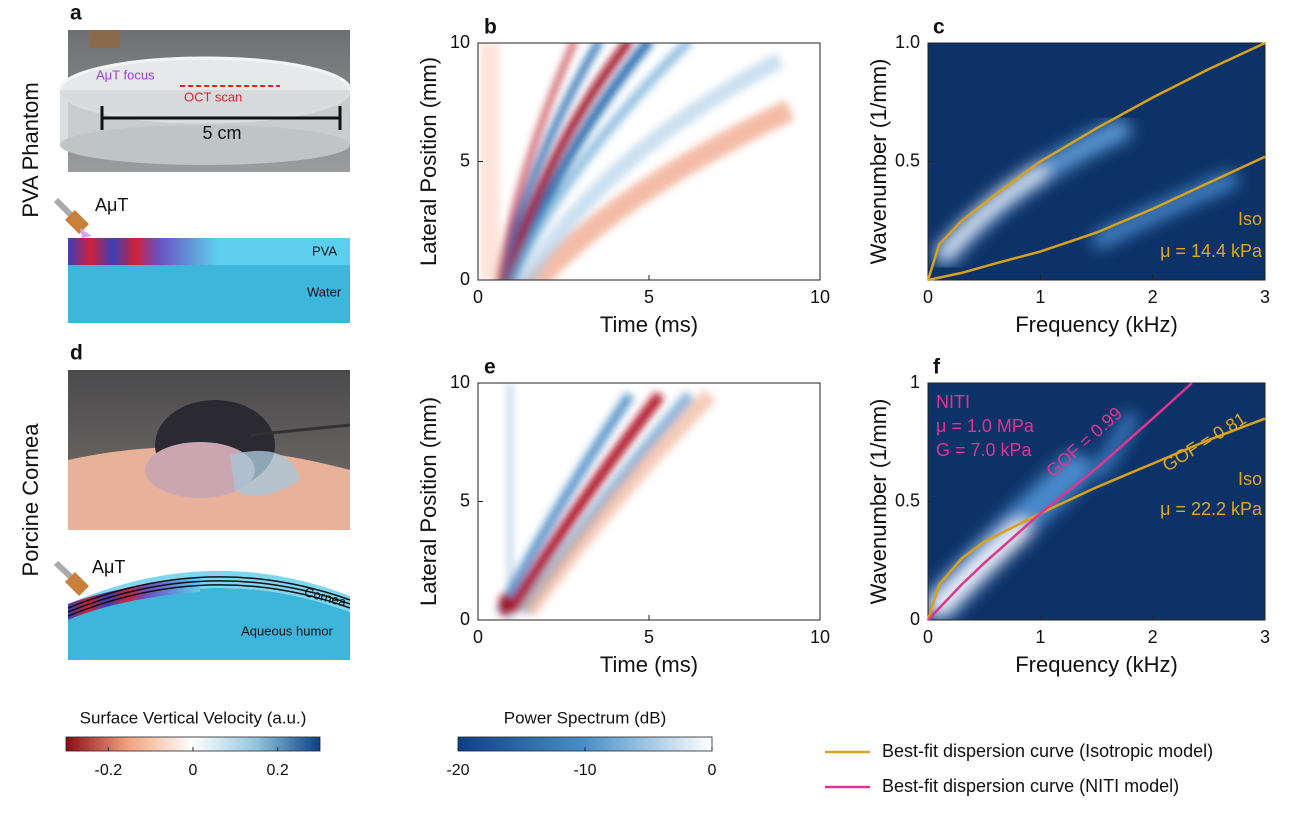 This screenshot has height=813, width=1290. I want to click on row-label: PVA Phantom, so click(30, 149).